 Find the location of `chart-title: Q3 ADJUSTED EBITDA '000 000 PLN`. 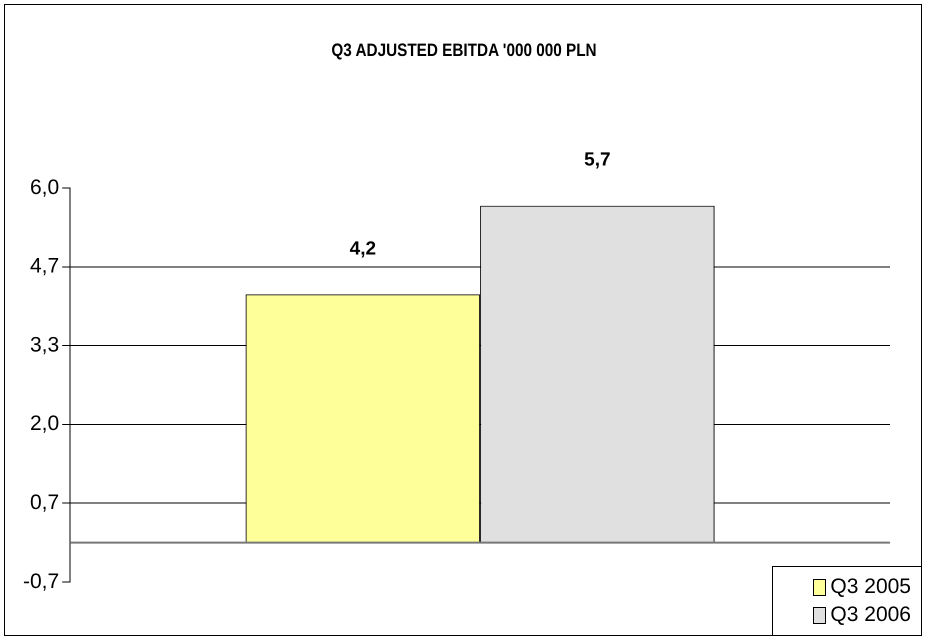

chart-title: Q3 ADJUSTED EBITDA '000 000 PLN is located at coordinates (464, 50).